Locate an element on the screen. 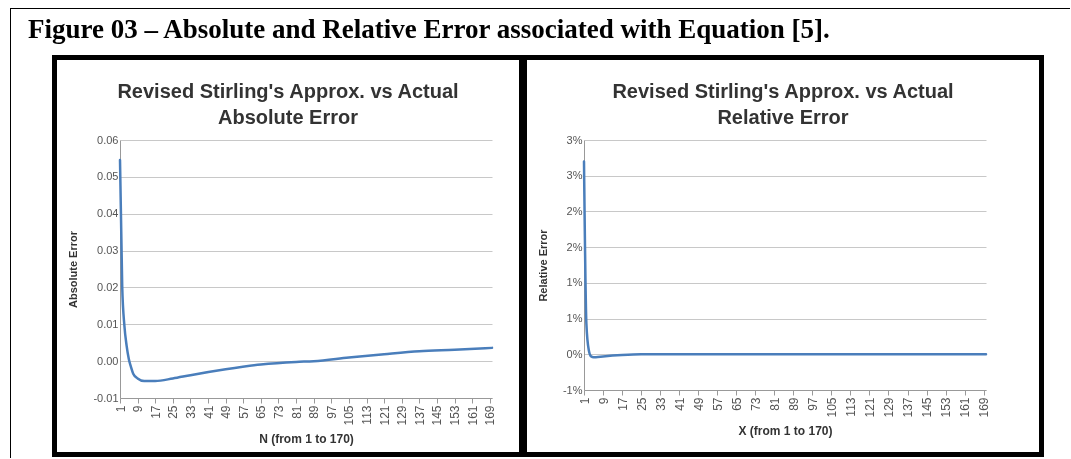 This screenshot has width=1071, height=459. y-tick-label: 0.03 is located at coordinates (108, 250).